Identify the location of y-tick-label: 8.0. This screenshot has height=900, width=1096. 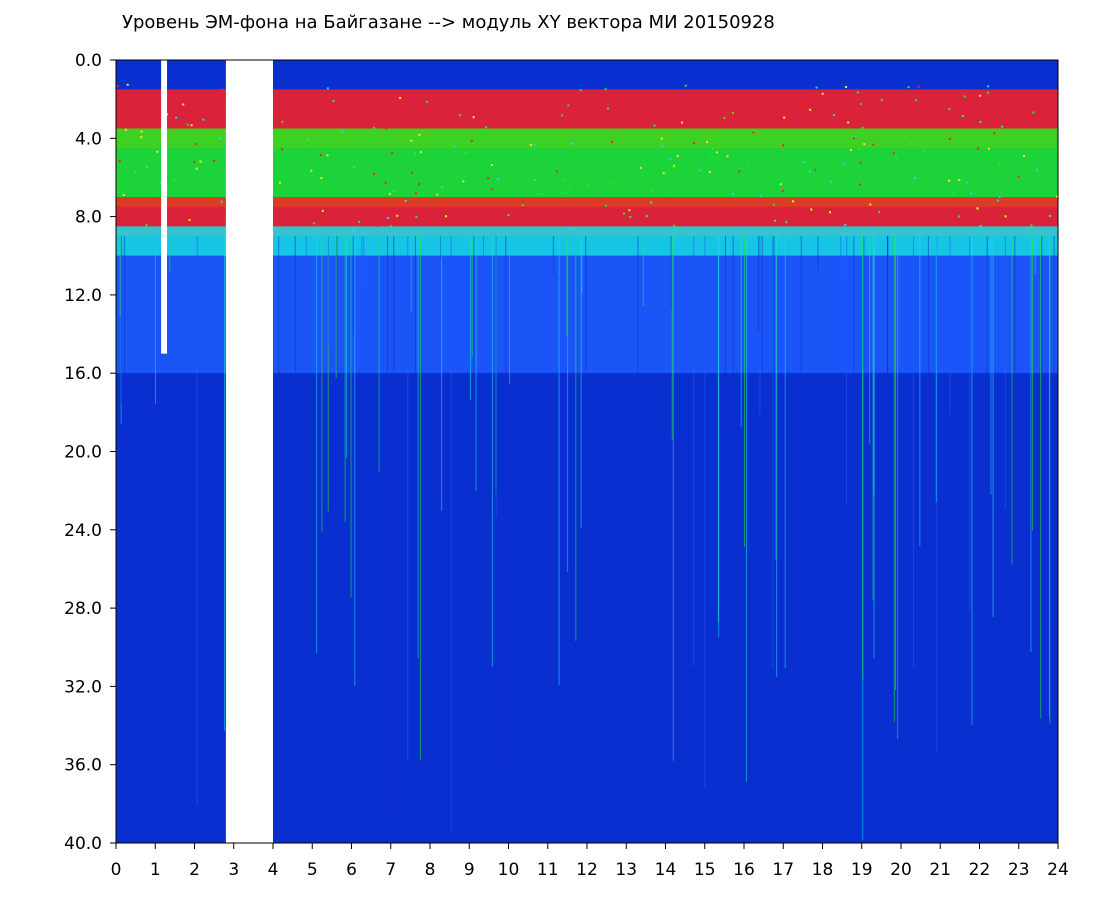
(88, 218).